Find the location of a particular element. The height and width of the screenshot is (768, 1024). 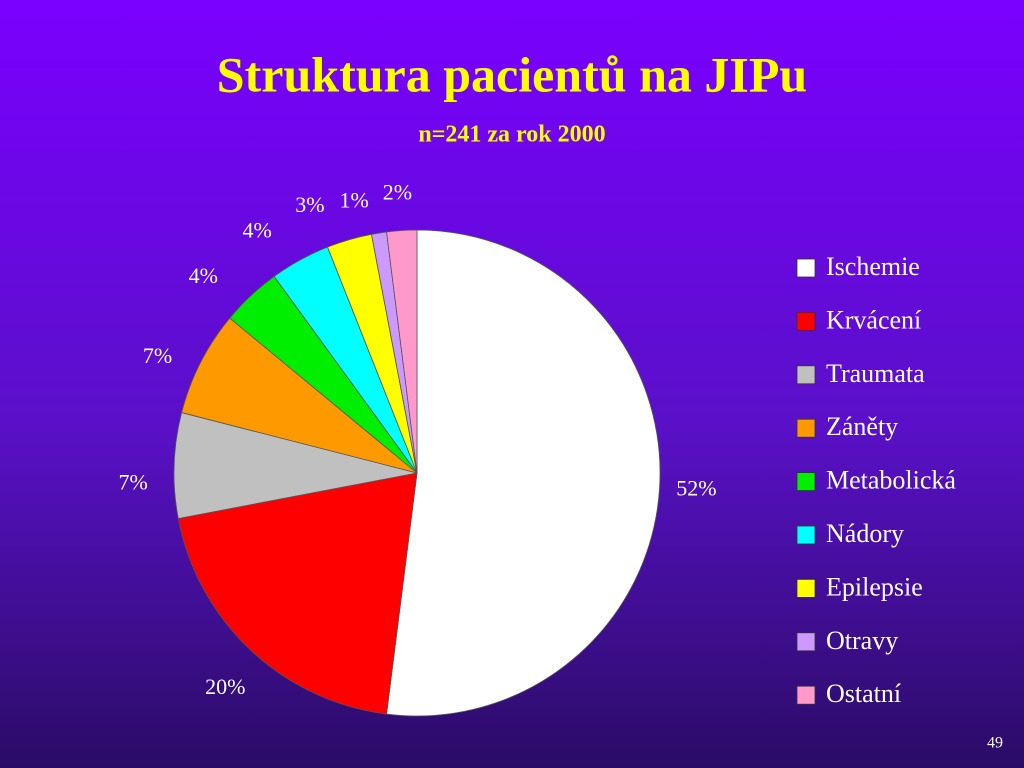

legend-label: Ischemie is located at coordinates (873, 266).